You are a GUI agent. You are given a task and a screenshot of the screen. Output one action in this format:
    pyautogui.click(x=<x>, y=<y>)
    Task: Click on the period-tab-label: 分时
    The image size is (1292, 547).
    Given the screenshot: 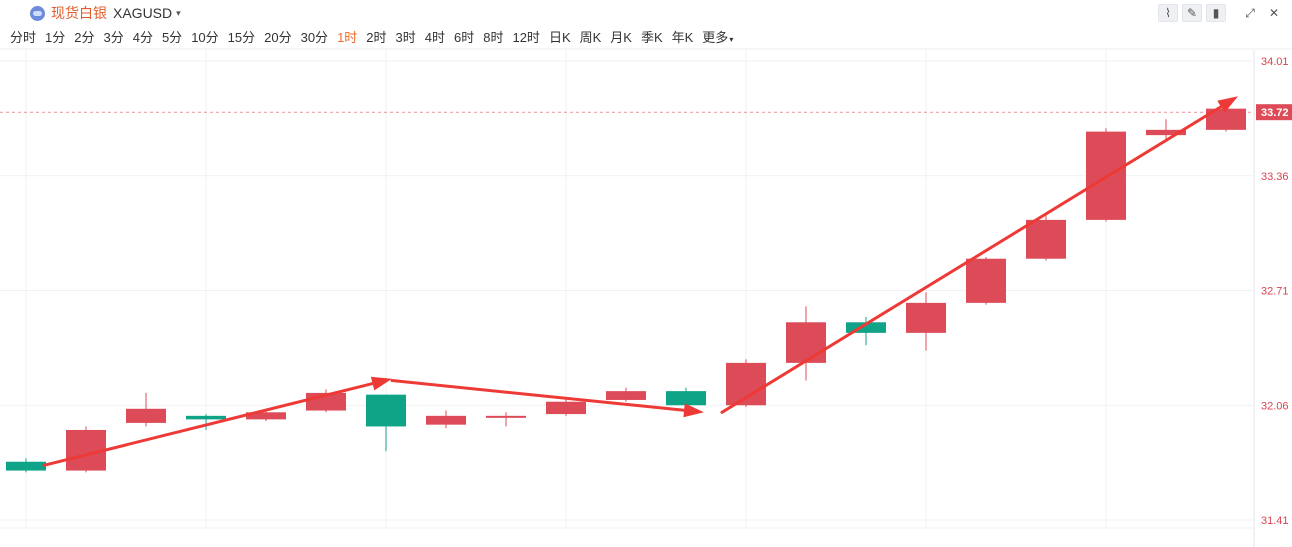 What is the action you would take?
    pyautogui.click(x=23, y=37)
    